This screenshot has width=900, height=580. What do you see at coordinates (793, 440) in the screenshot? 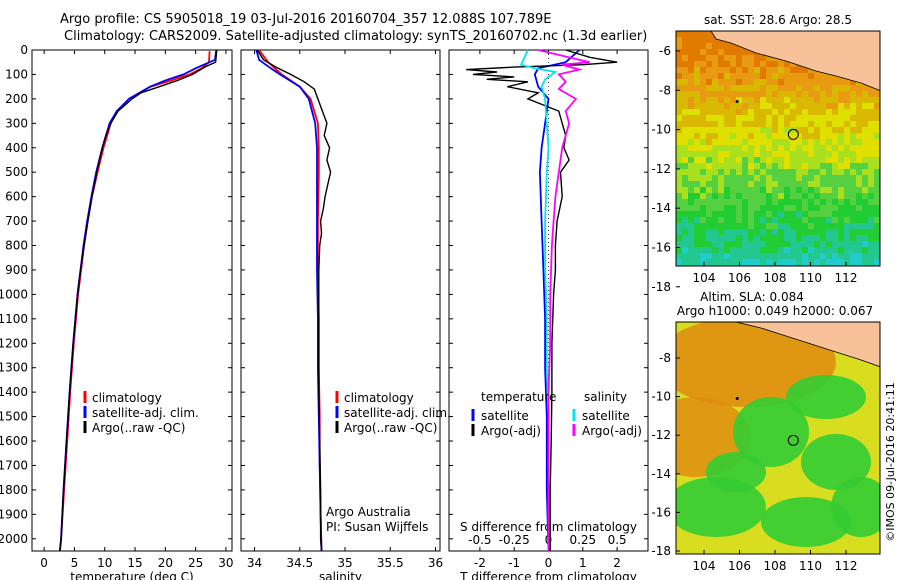
I see `argo-float-marker` at bounding box center [793, 440].